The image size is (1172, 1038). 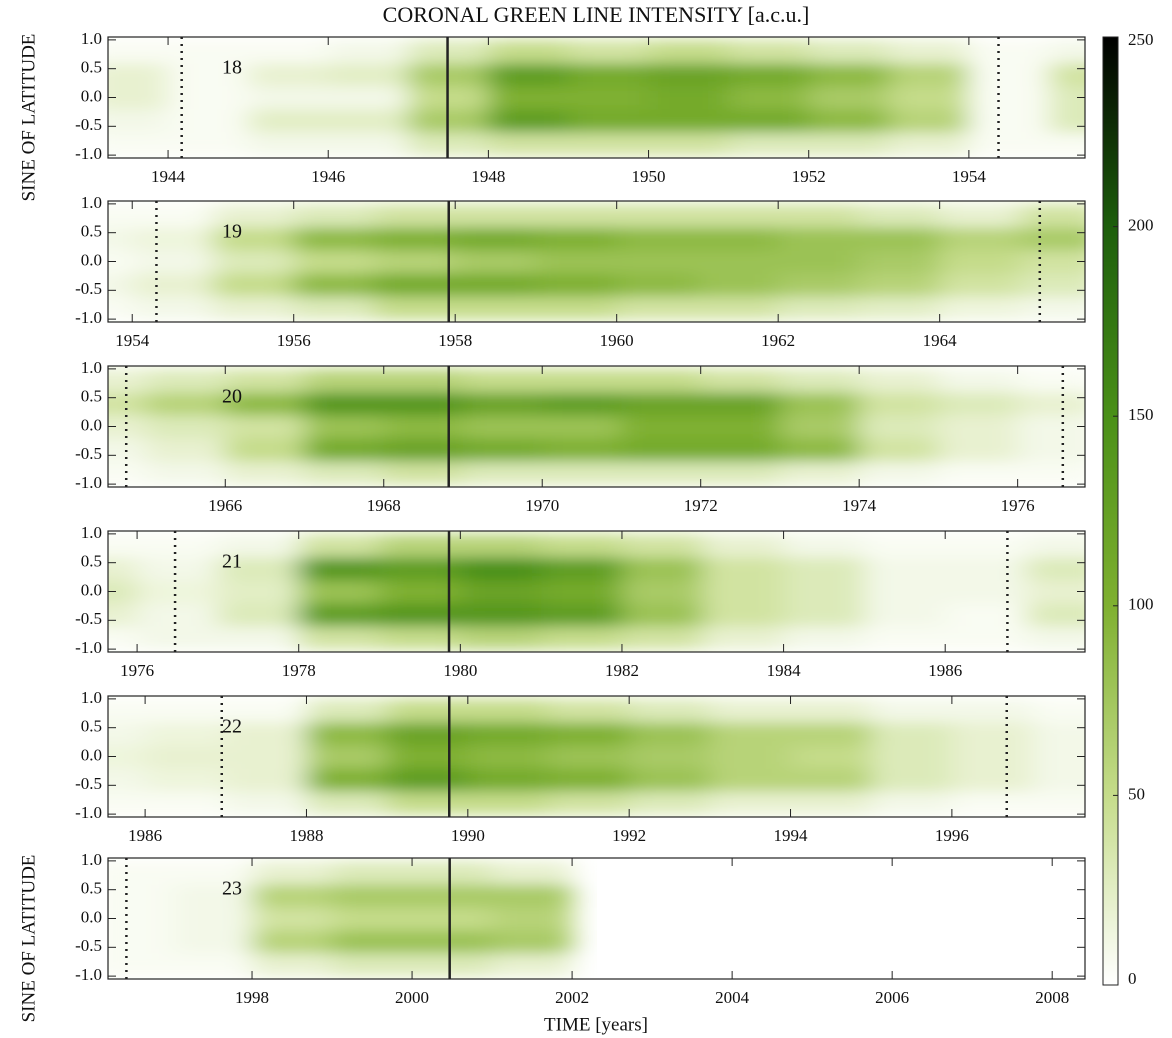 I want to click on x-tick-label: 1968, so click(x=384, y=505).